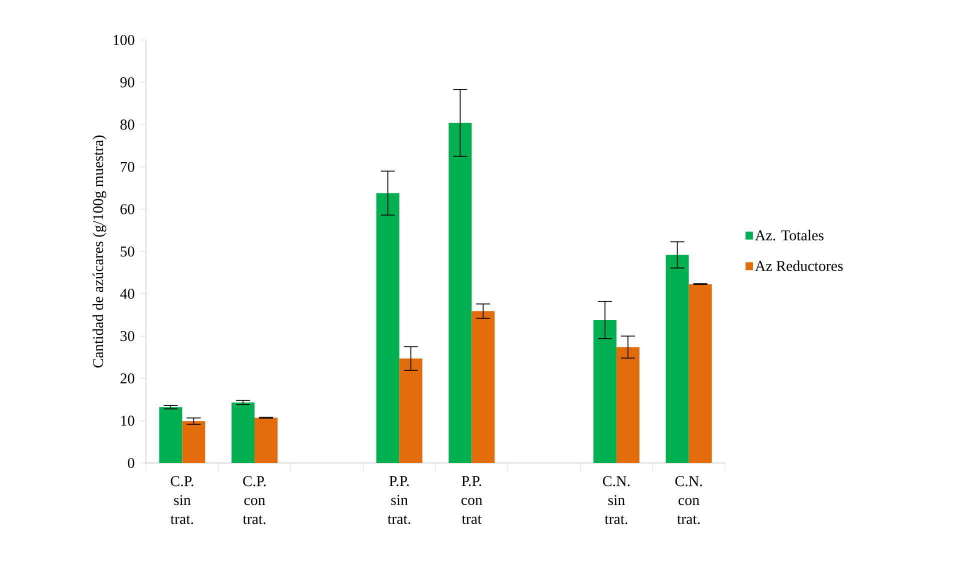 Image resolution: width=956 pixels, height=580 pixels. Describe the element at coordinates (616, 500) in the screenshot. I see `x-tick-label: C.N. sin trat.` at that location.